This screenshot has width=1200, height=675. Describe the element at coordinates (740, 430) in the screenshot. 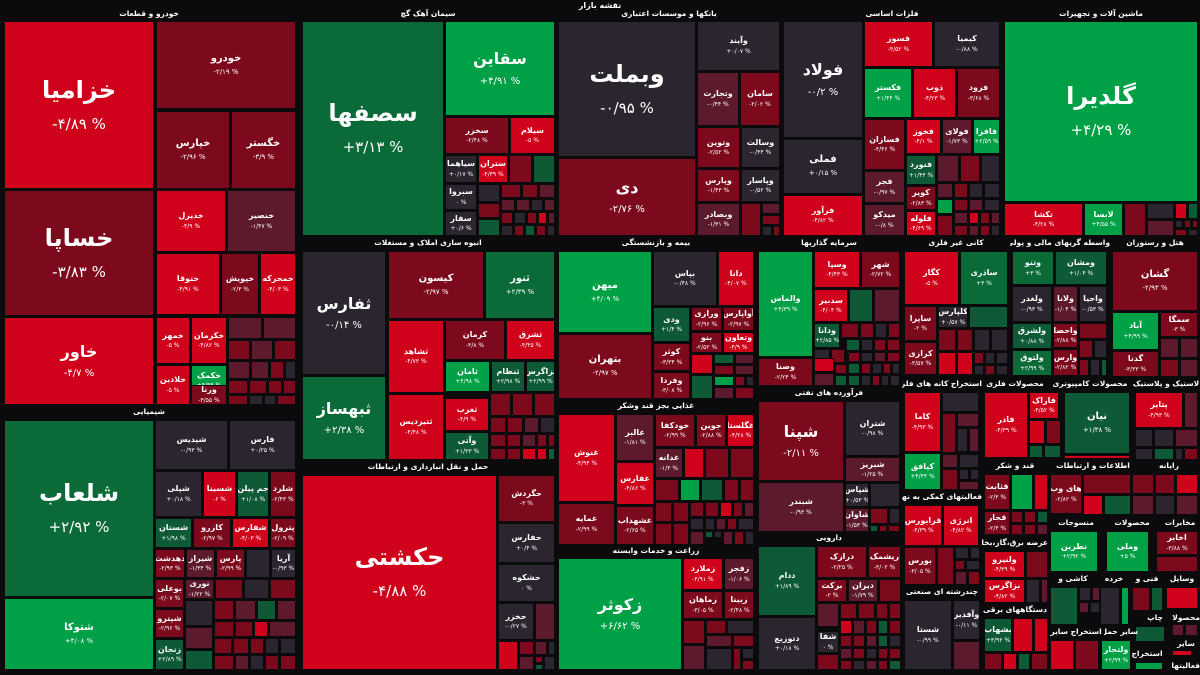

I see `stock-tile: غگلستا -۴/۲۸ %` at that location.